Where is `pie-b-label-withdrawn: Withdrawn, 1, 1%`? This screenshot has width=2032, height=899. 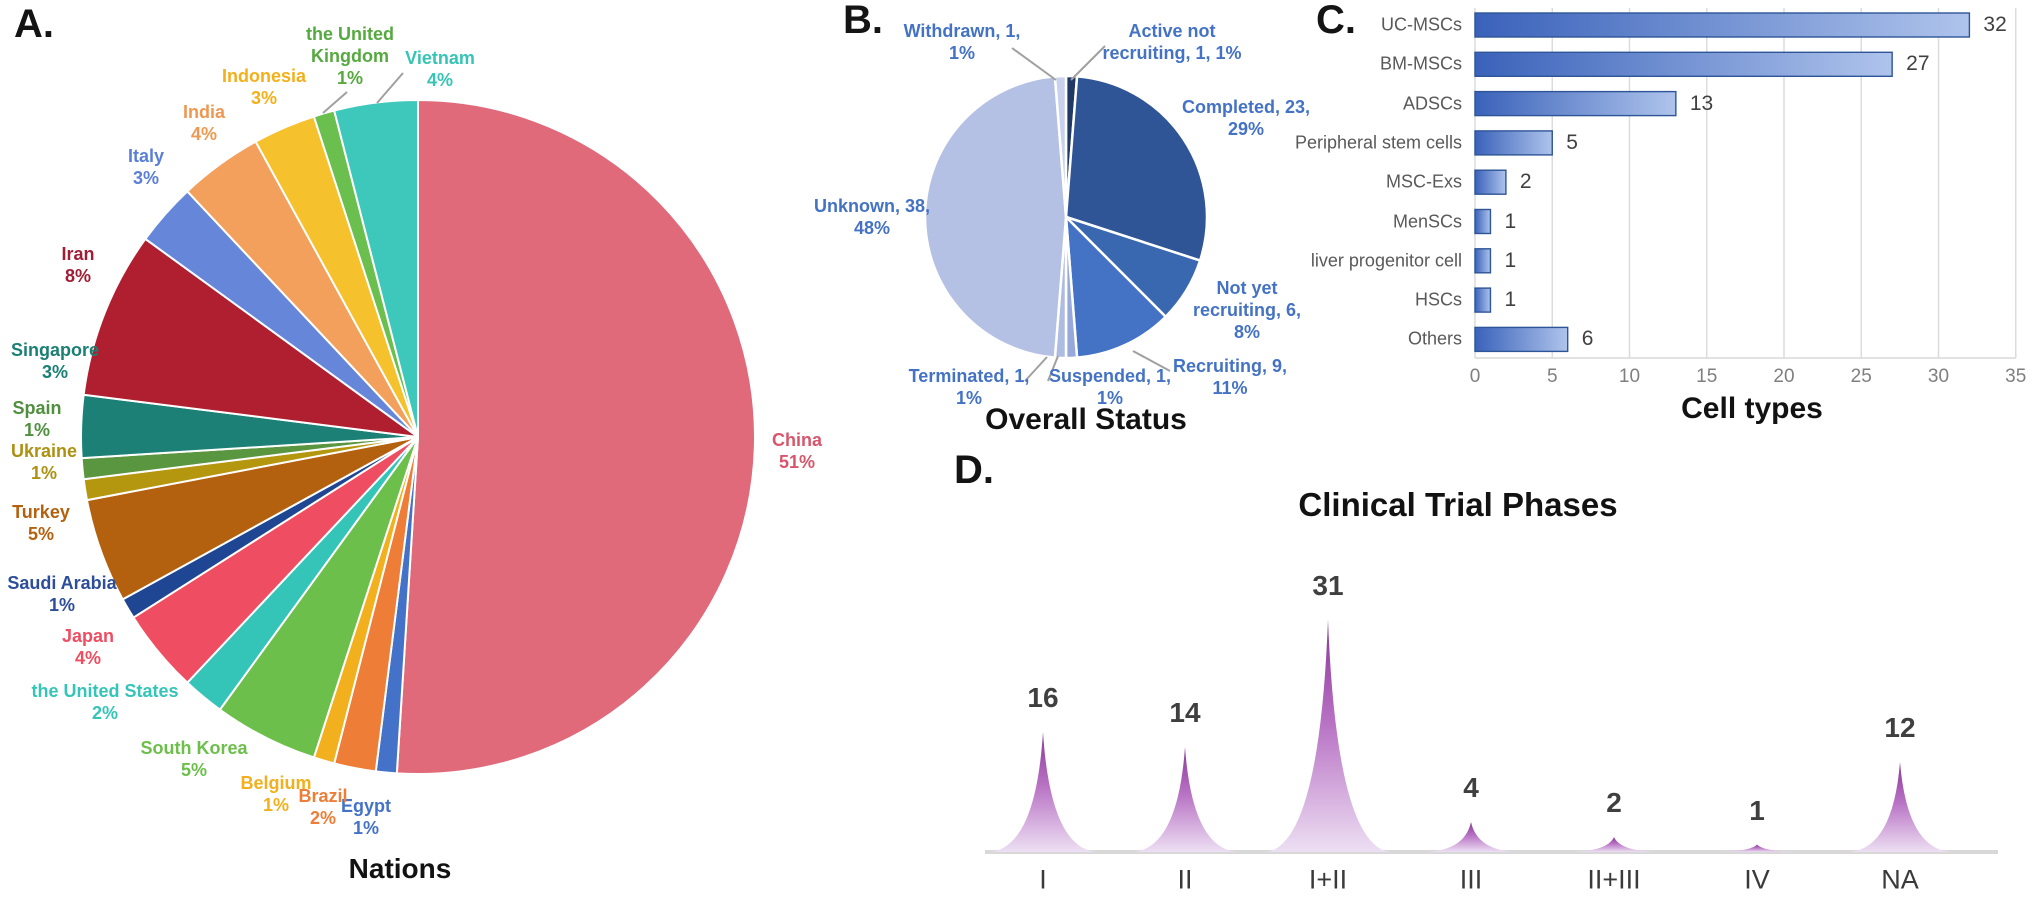
pie-b-label-withdrawn: Withdrawn, 1, 1% is located at coordinates (962, 42).